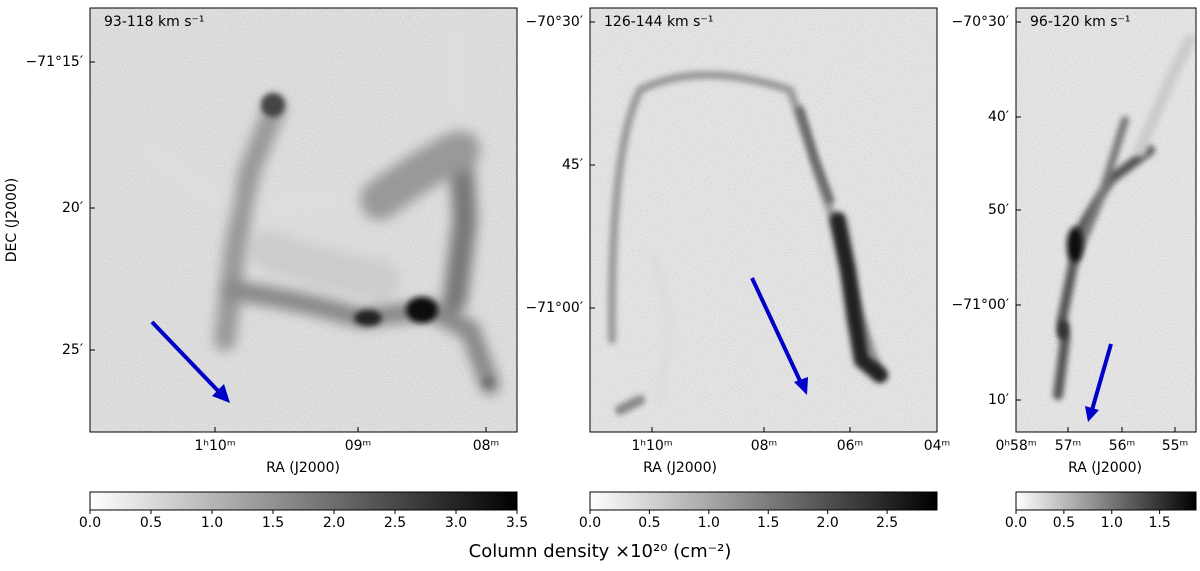  Describe the element at coordinates (54, 62) in the screenshot. I see `dec-tick-label: −71°15′` at that location.